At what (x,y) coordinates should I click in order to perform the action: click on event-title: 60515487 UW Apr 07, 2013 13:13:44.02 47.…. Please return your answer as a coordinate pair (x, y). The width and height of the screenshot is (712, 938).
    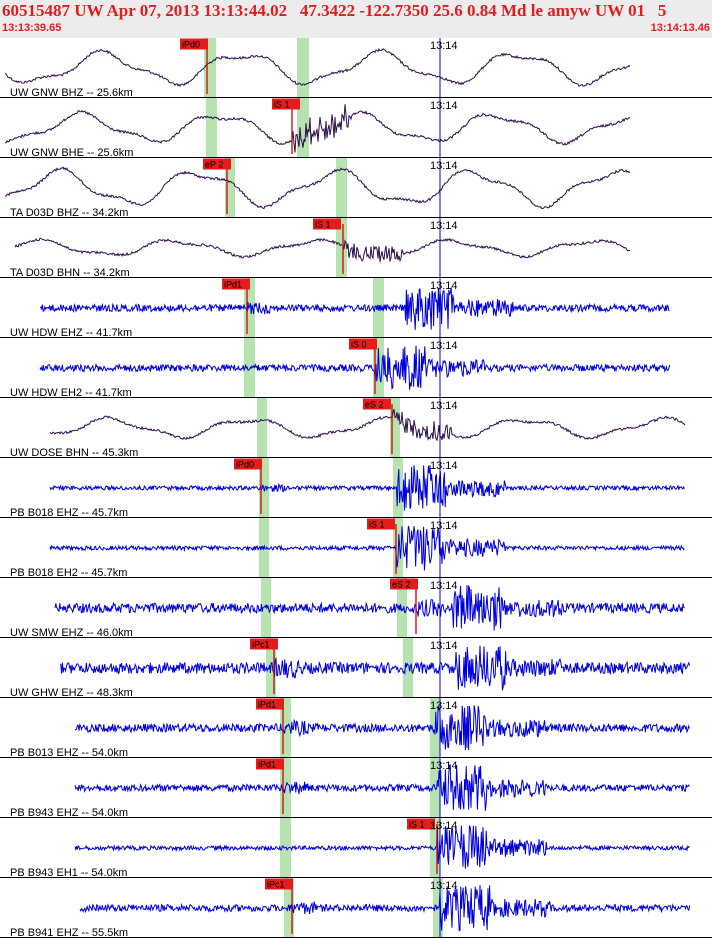
    Looking at the image, I should click on (334, 10).